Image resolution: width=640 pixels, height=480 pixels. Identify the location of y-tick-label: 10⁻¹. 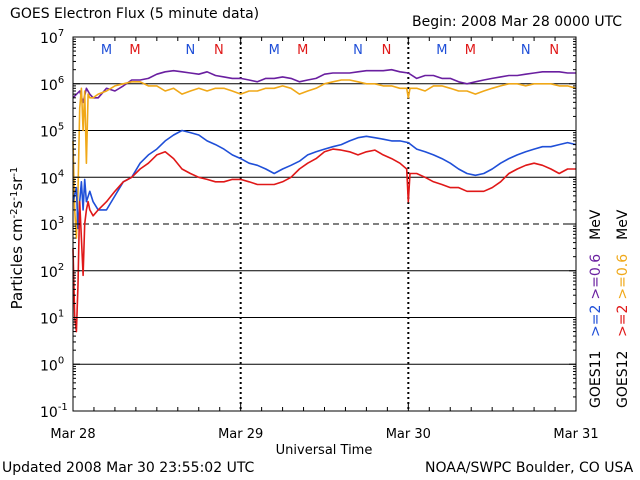
(54, 411).